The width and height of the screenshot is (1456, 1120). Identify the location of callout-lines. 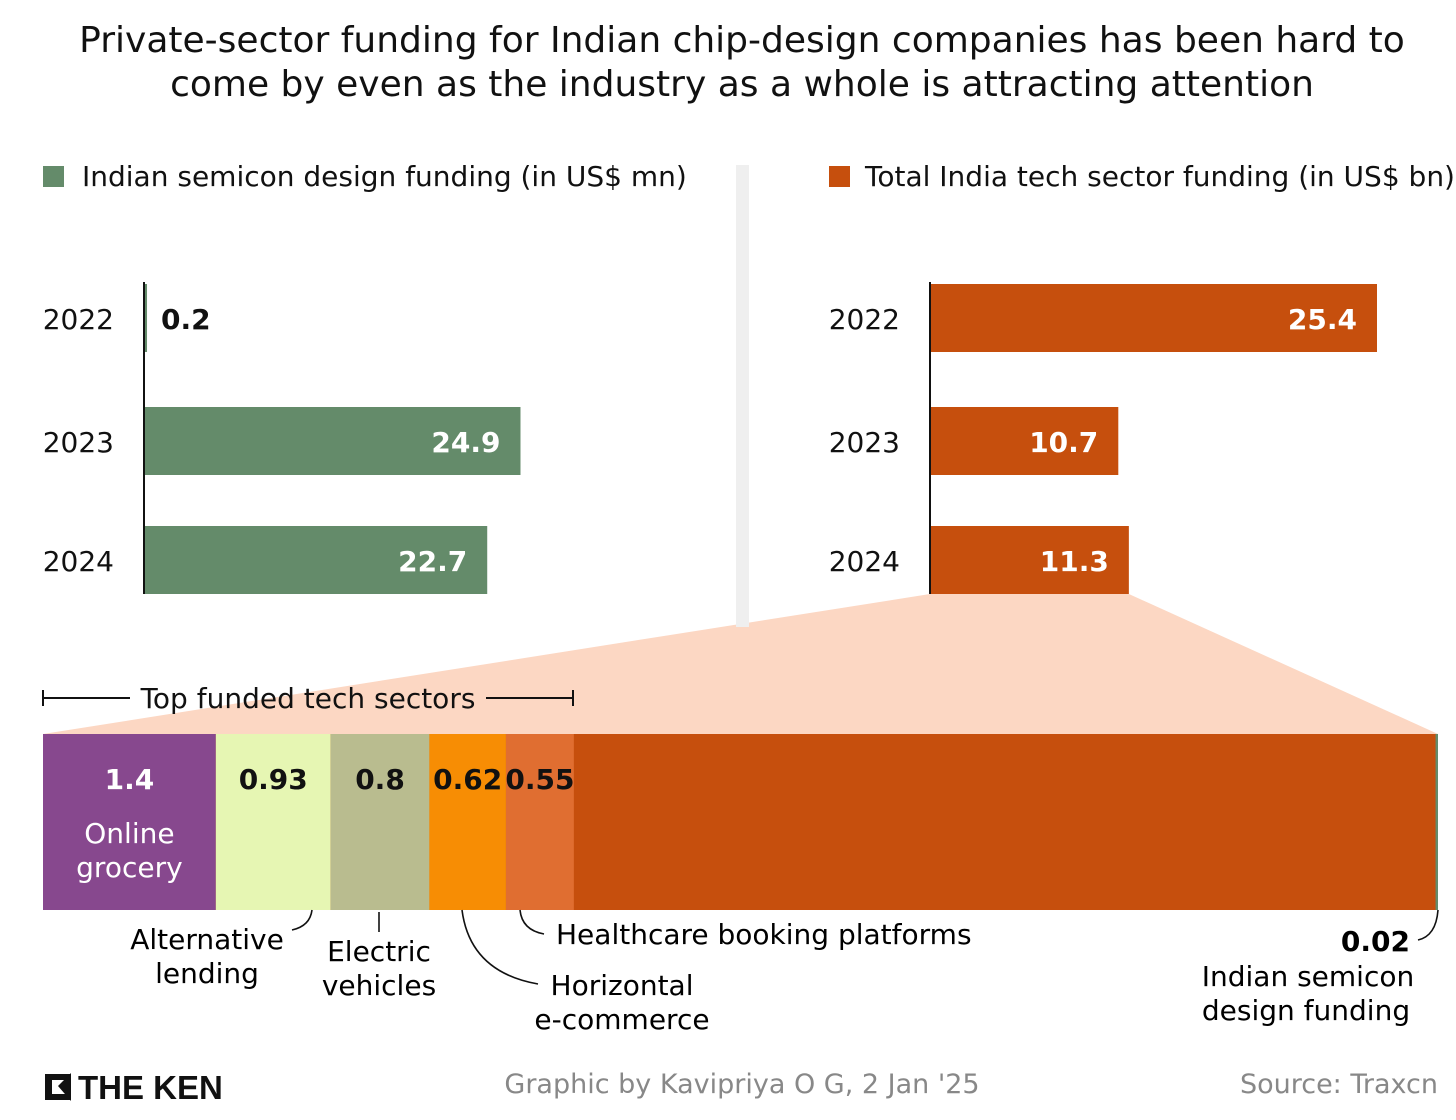
(865, 947).